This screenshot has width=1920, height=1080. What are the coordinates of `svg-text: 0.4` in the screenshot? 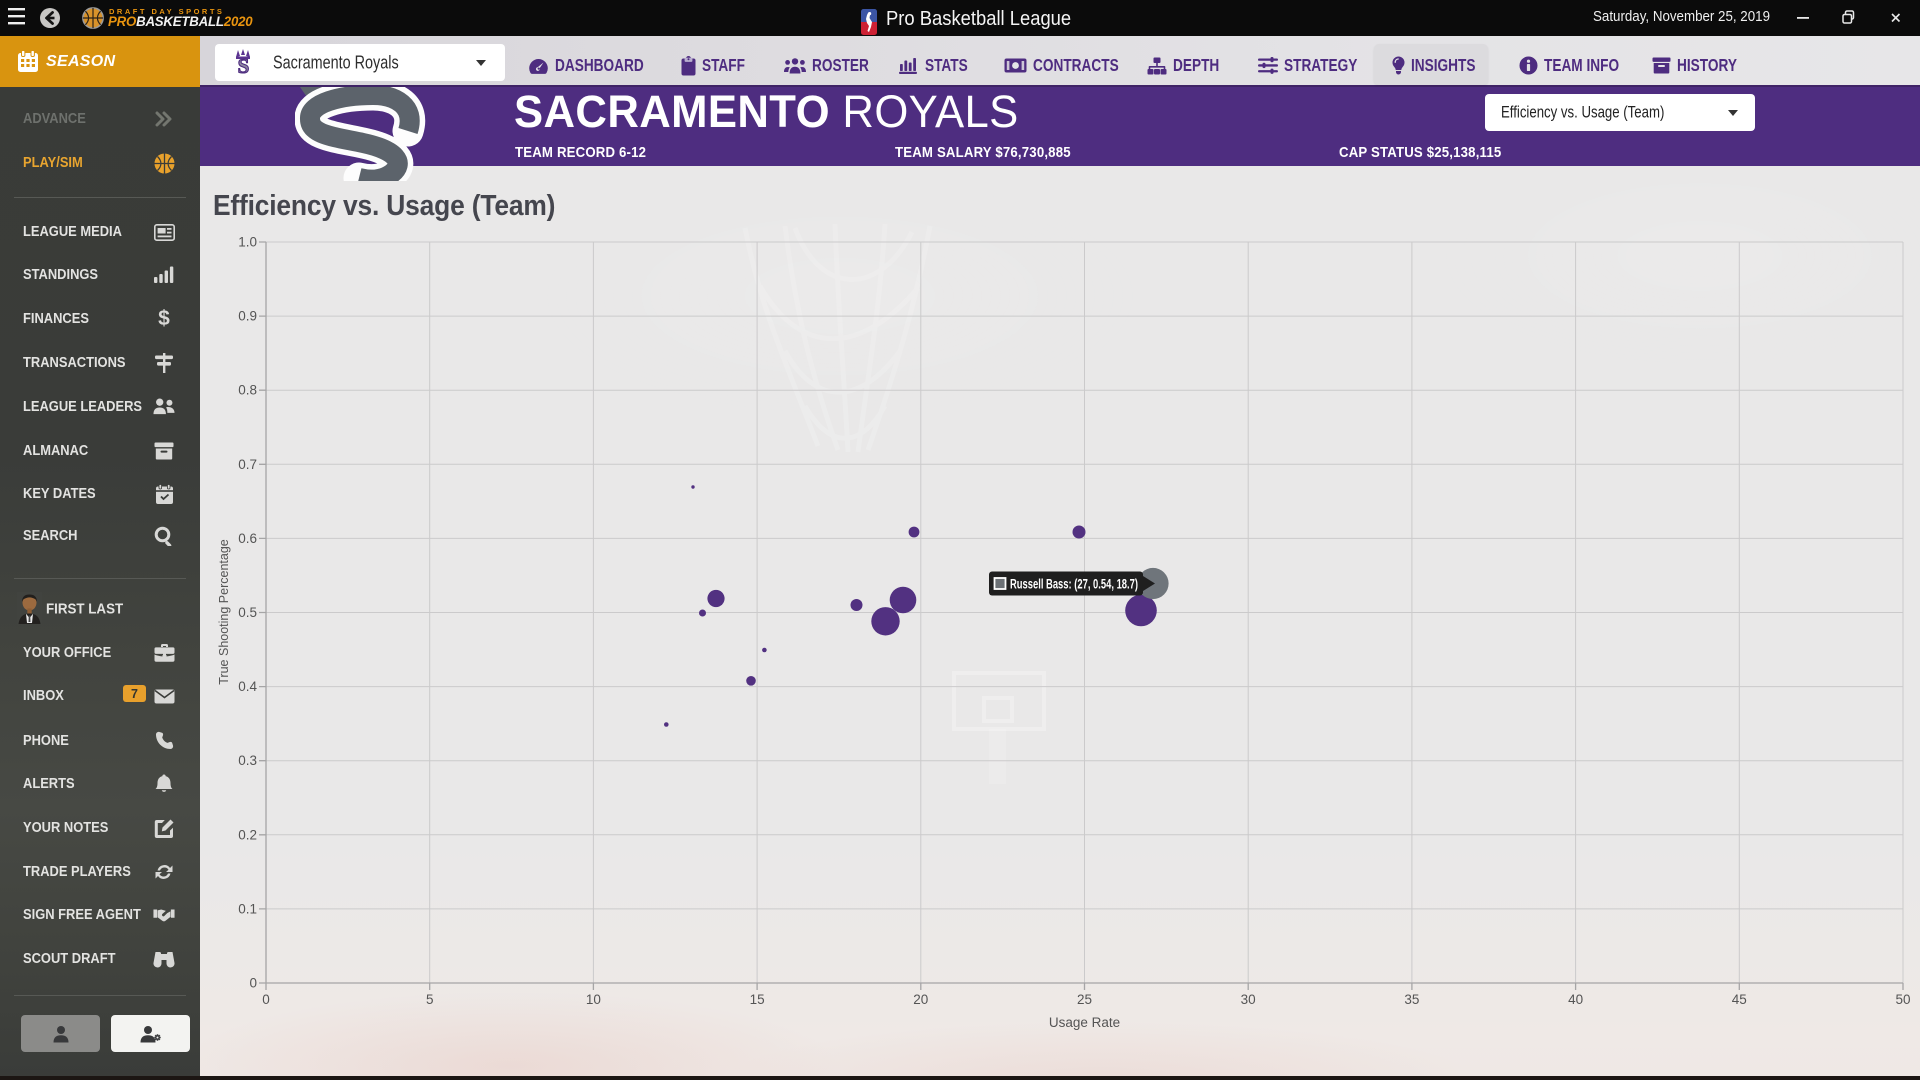 It's located at (247, 686).